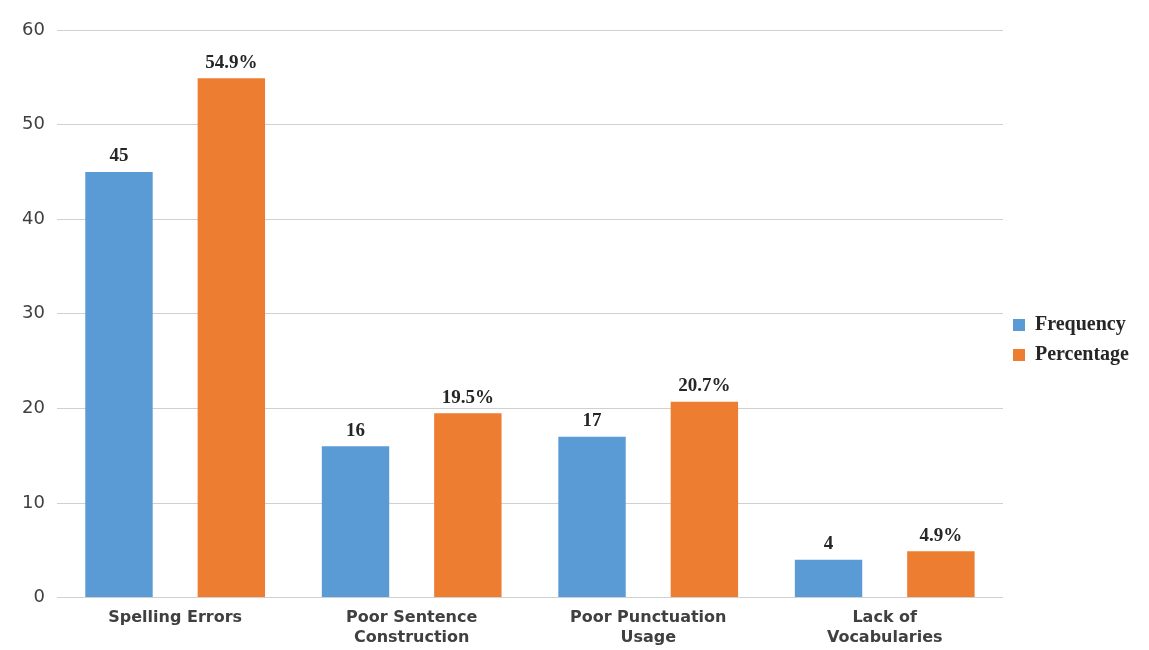 This screenshot has height=650, width=1149. What do you see at coordinates (592, 420) in the screenshot?
I see `data-label: 17` at bounding box center [592, 420].